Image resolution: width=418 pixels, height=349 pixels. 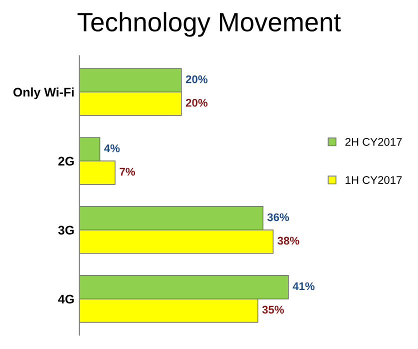 What do you see at coordinates (128, 172) in the screenshot?
I see `data-label: 7%` at bounding box center [128, 172].